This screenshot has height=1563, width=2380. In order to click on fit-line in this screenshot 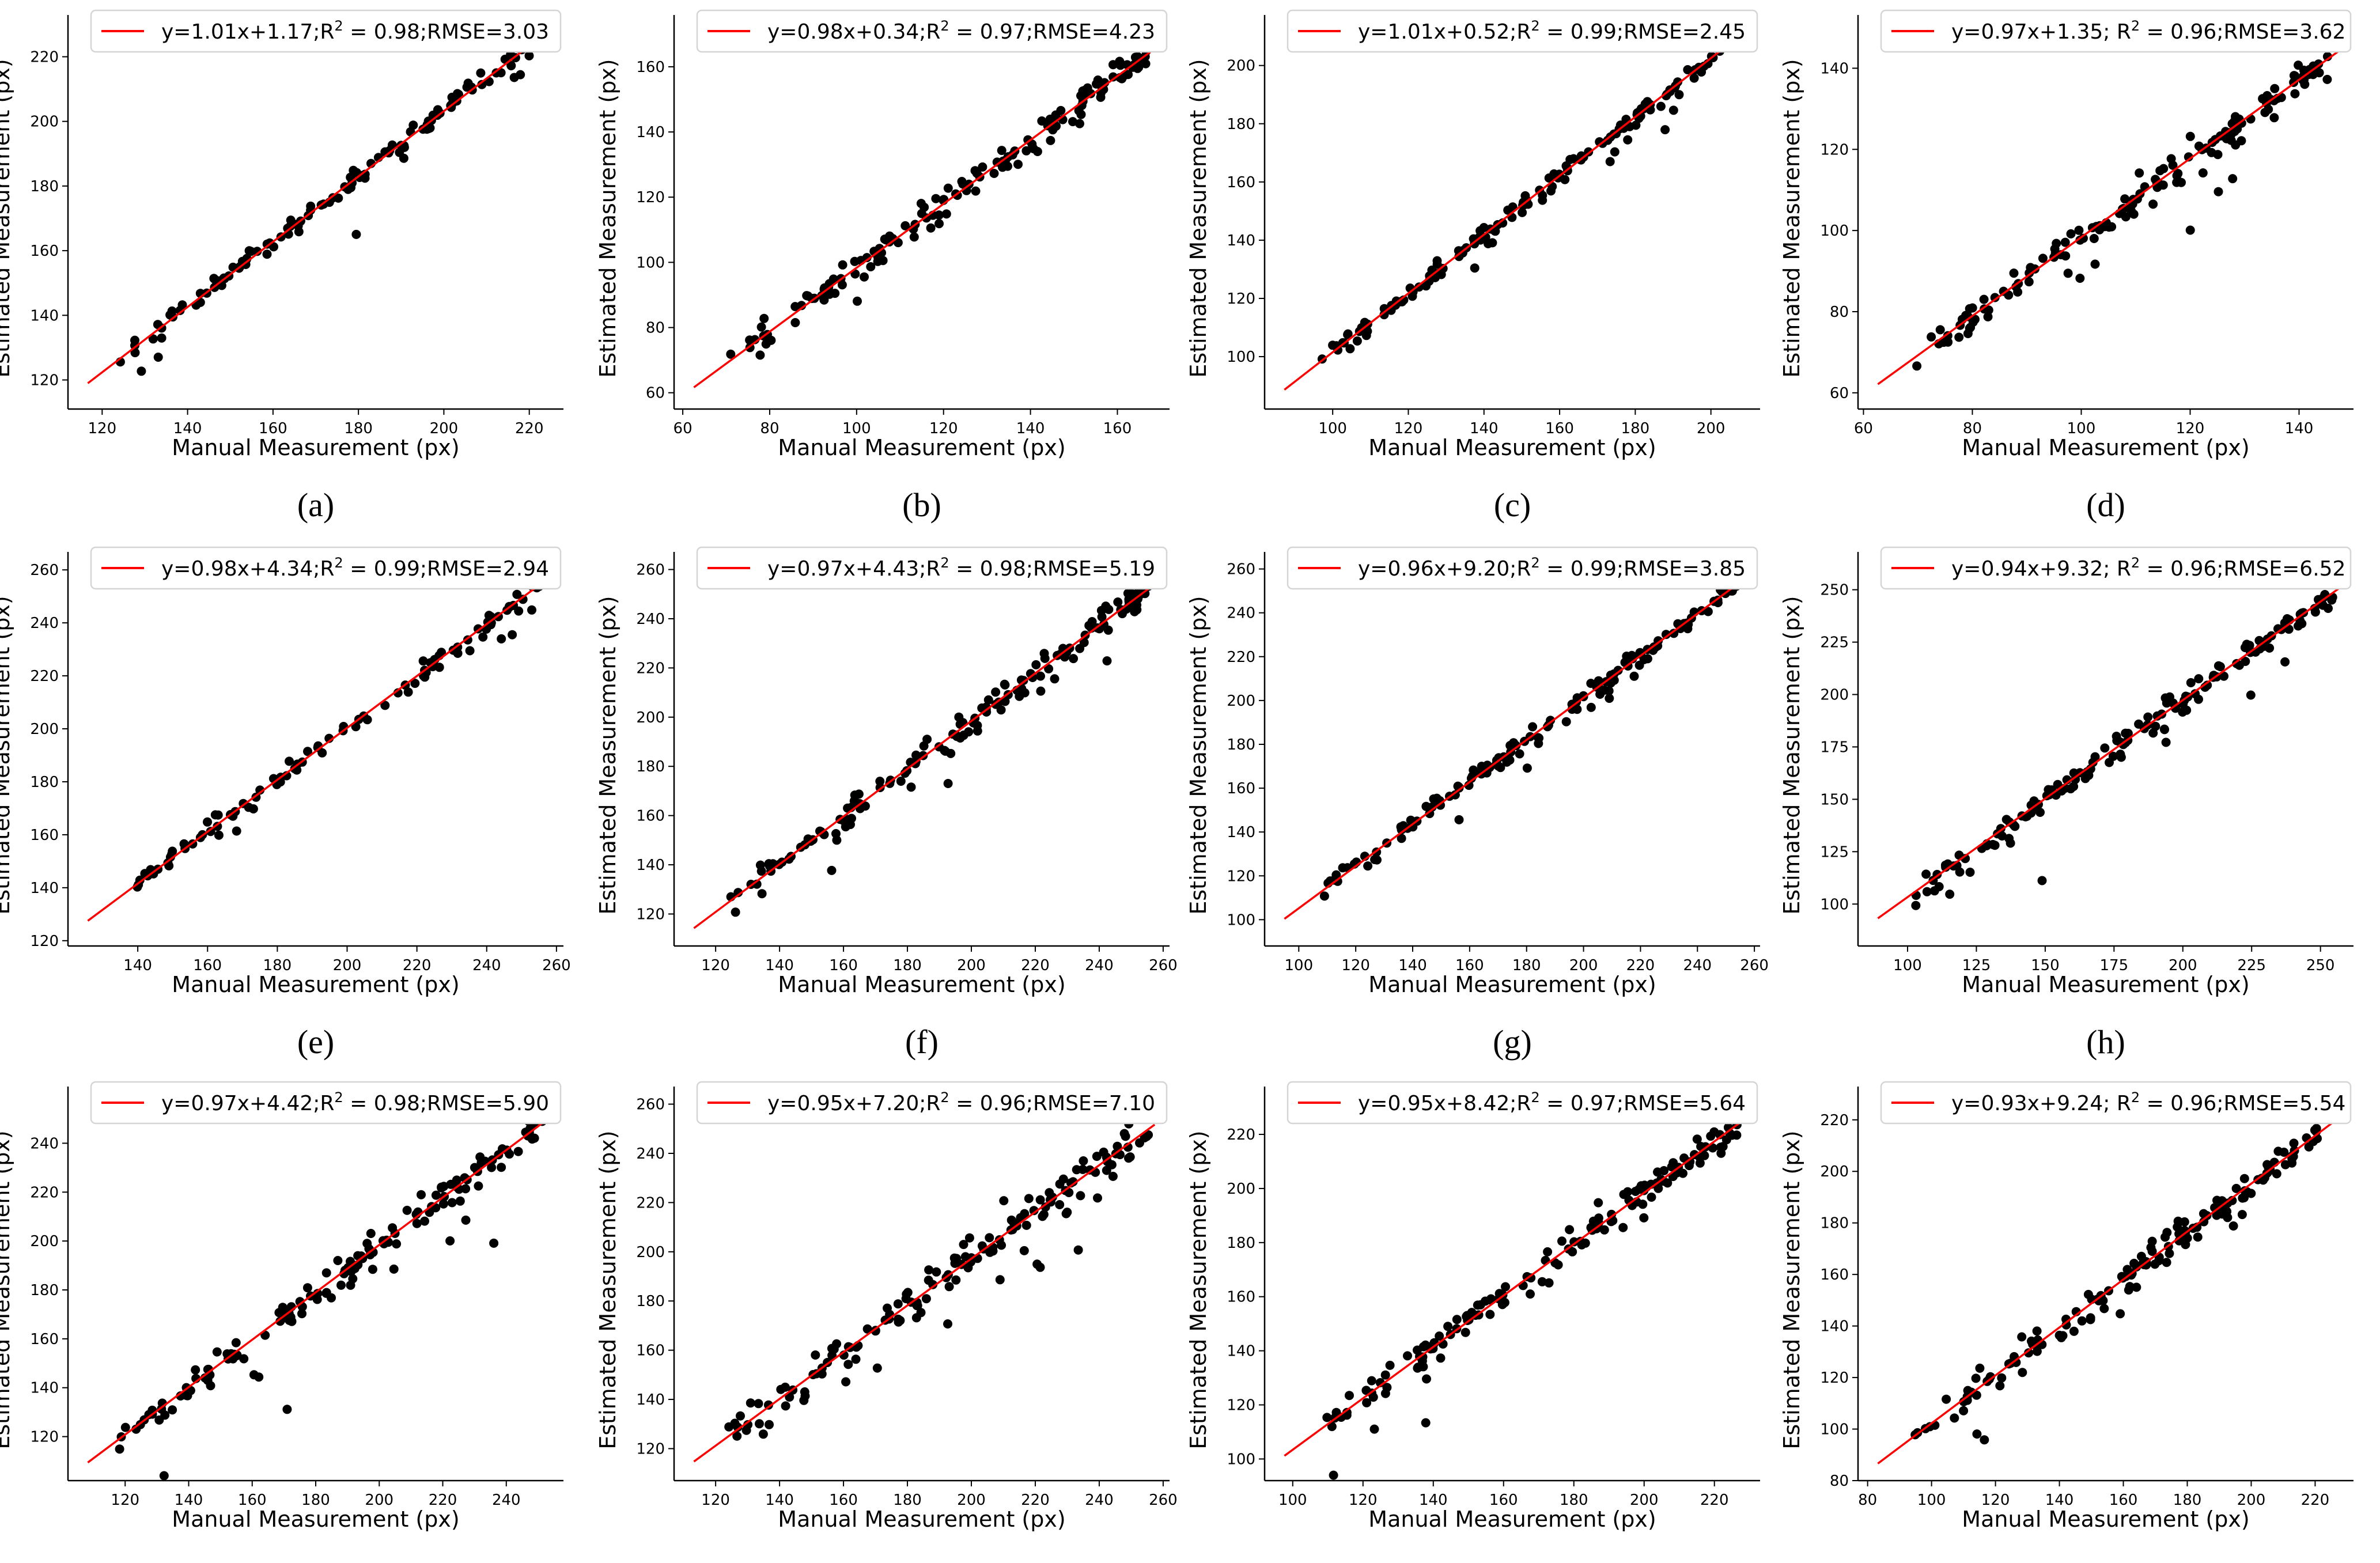, I will do `click(1515, 1287)`.